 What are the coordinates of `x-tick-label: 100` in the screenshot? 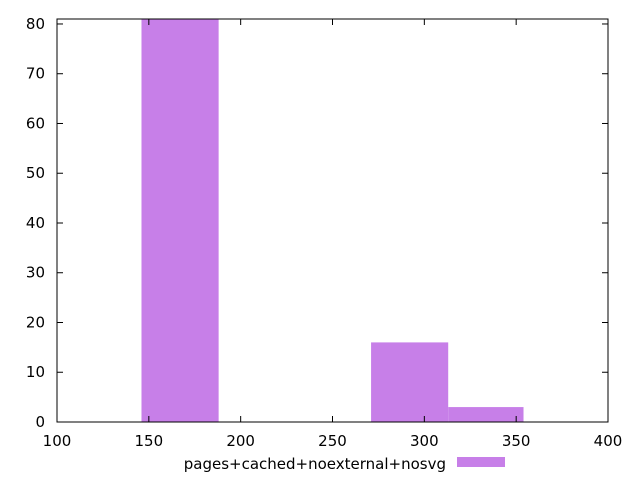 It's located at (57, 441).